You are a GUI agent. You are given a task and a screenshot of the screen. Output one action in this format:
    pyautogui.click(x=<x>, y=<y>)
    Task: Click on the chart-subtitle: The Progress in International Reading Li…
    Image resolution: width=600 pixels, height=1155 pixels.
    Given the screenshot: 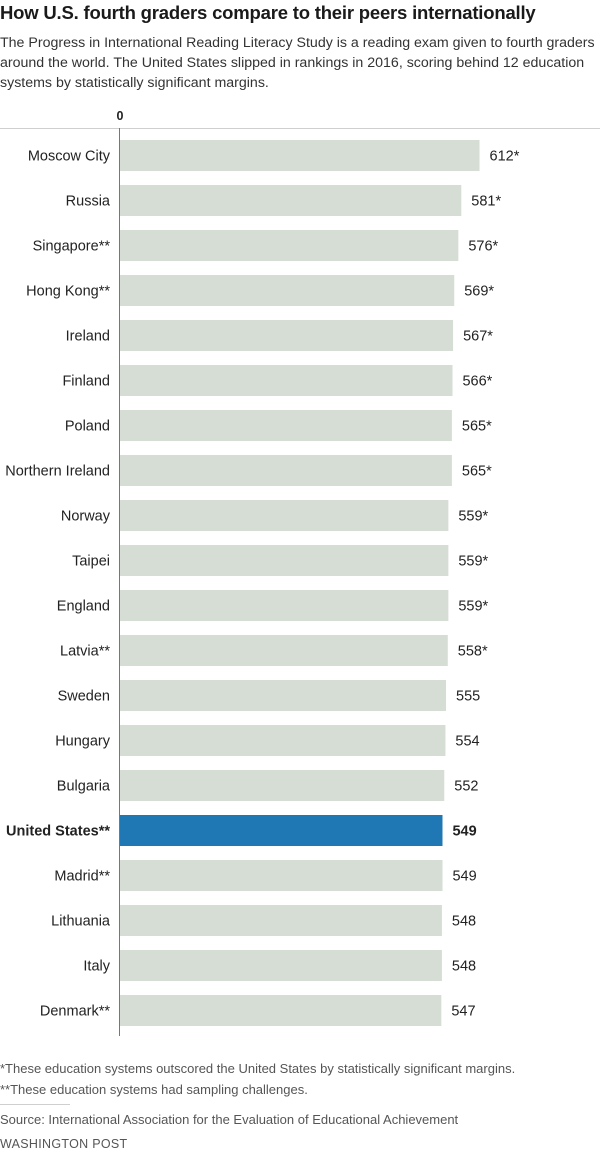 What is the action you would take?
    pyautogui.click(x=297, y=63)
    